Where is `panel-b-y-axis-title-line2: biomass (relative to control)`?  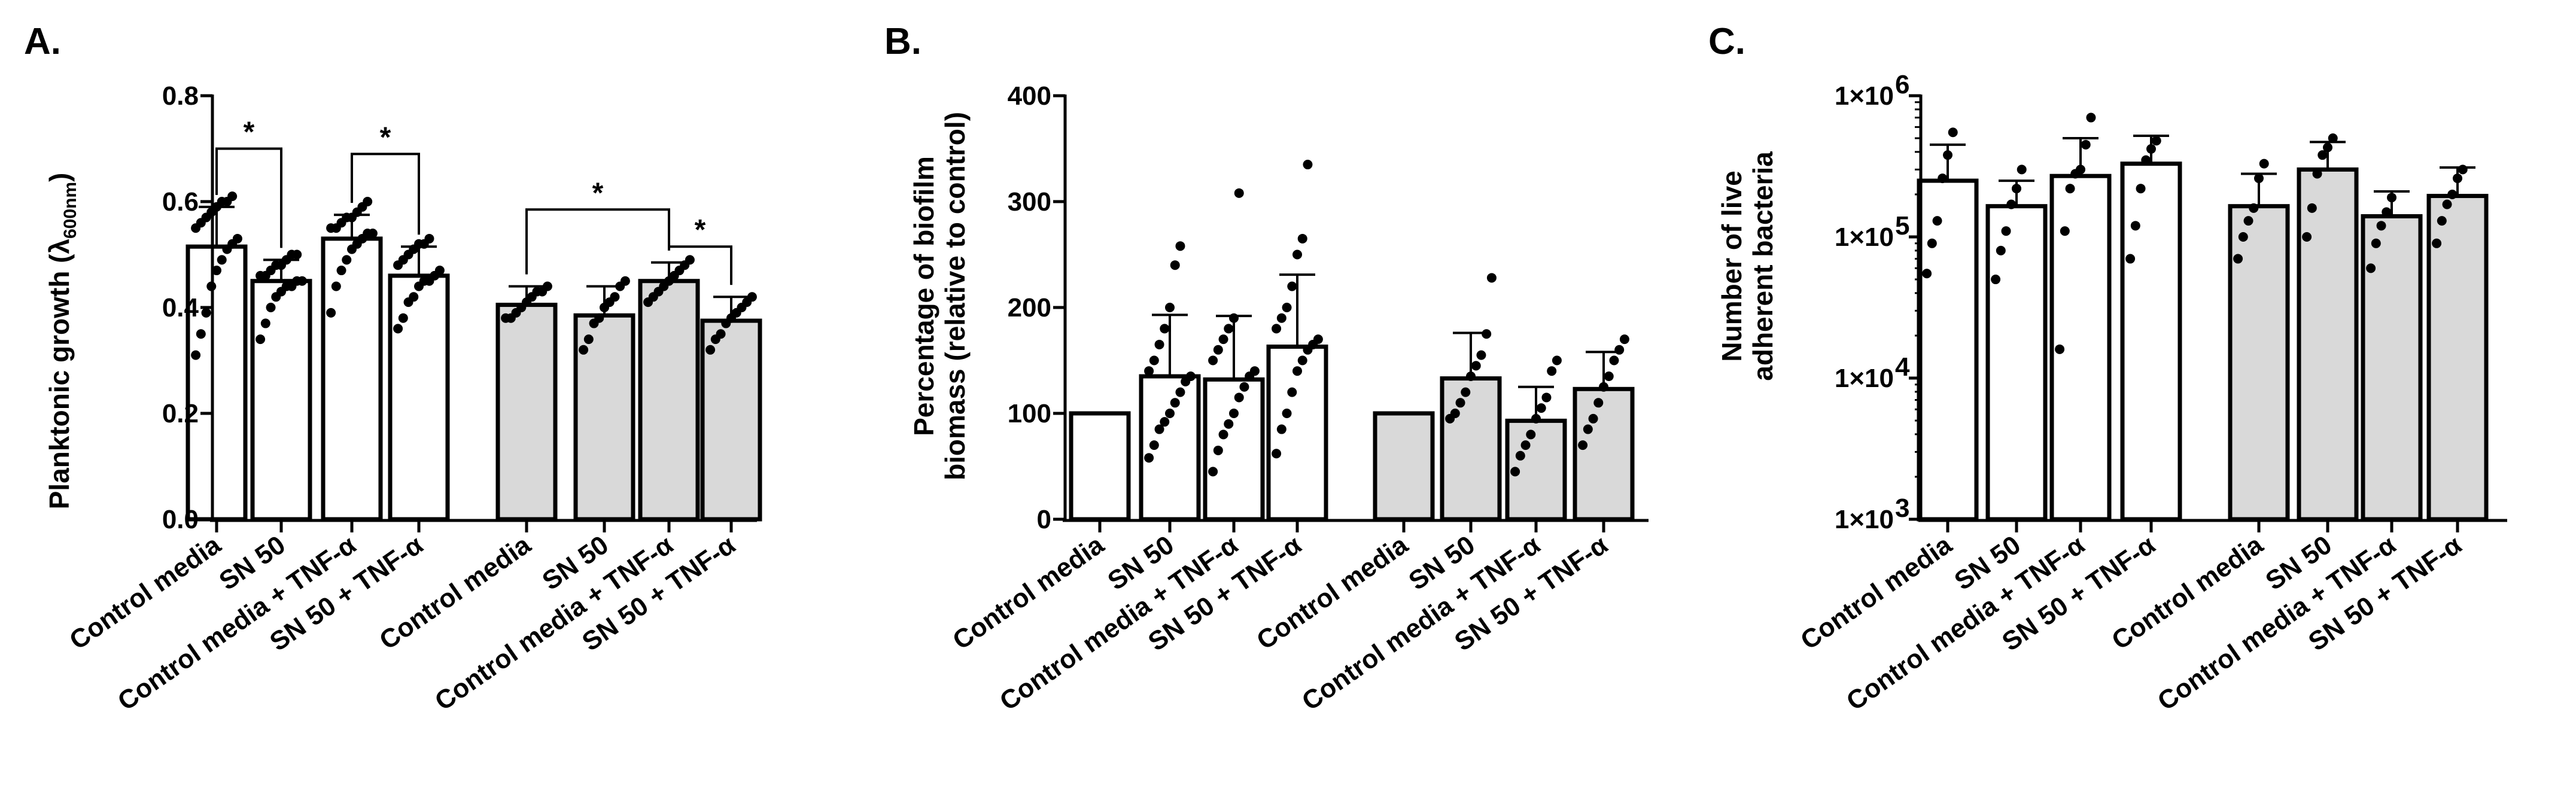 panel-b-y-axis-title-line2: biomass (relative to control) is located at coordinates (955, 296).